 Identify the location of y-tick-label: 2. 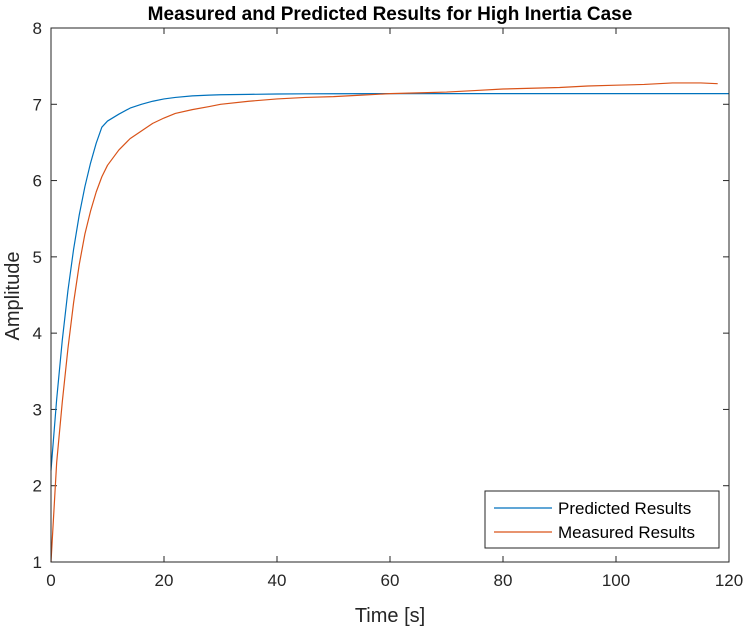
(37, 486).